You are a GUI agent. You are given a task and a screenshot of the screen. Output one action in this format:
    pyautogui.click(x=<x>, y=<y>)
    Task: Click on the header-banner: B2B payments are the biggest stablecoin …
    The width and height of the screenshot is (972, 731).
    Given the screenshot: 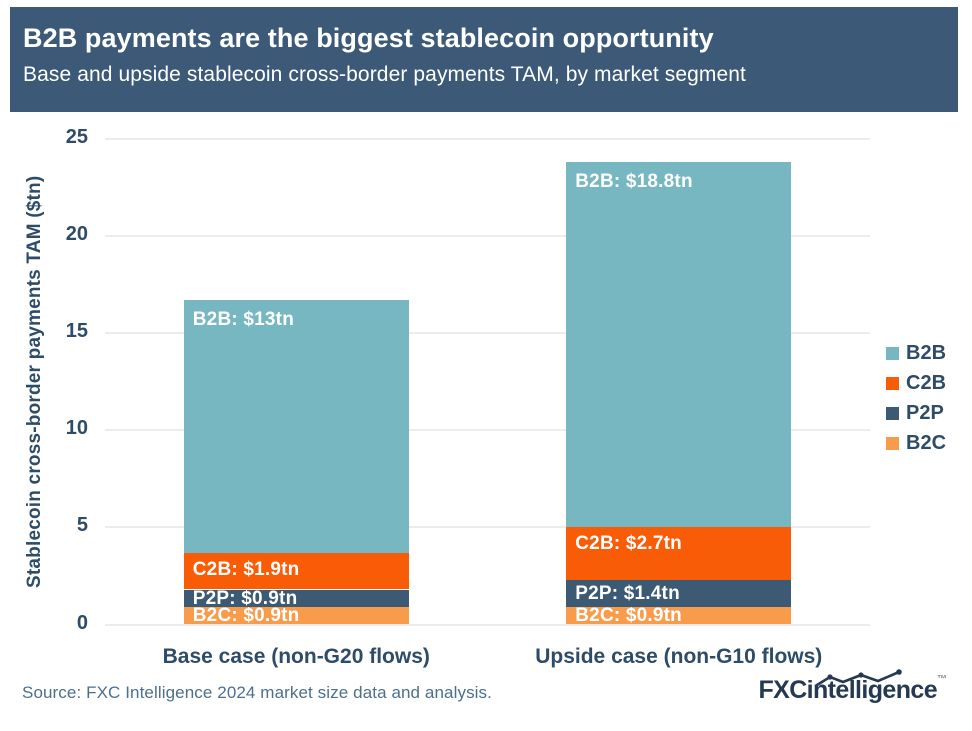 What is the action you would take?
    pyautogui.click(x=484, y=59)
    